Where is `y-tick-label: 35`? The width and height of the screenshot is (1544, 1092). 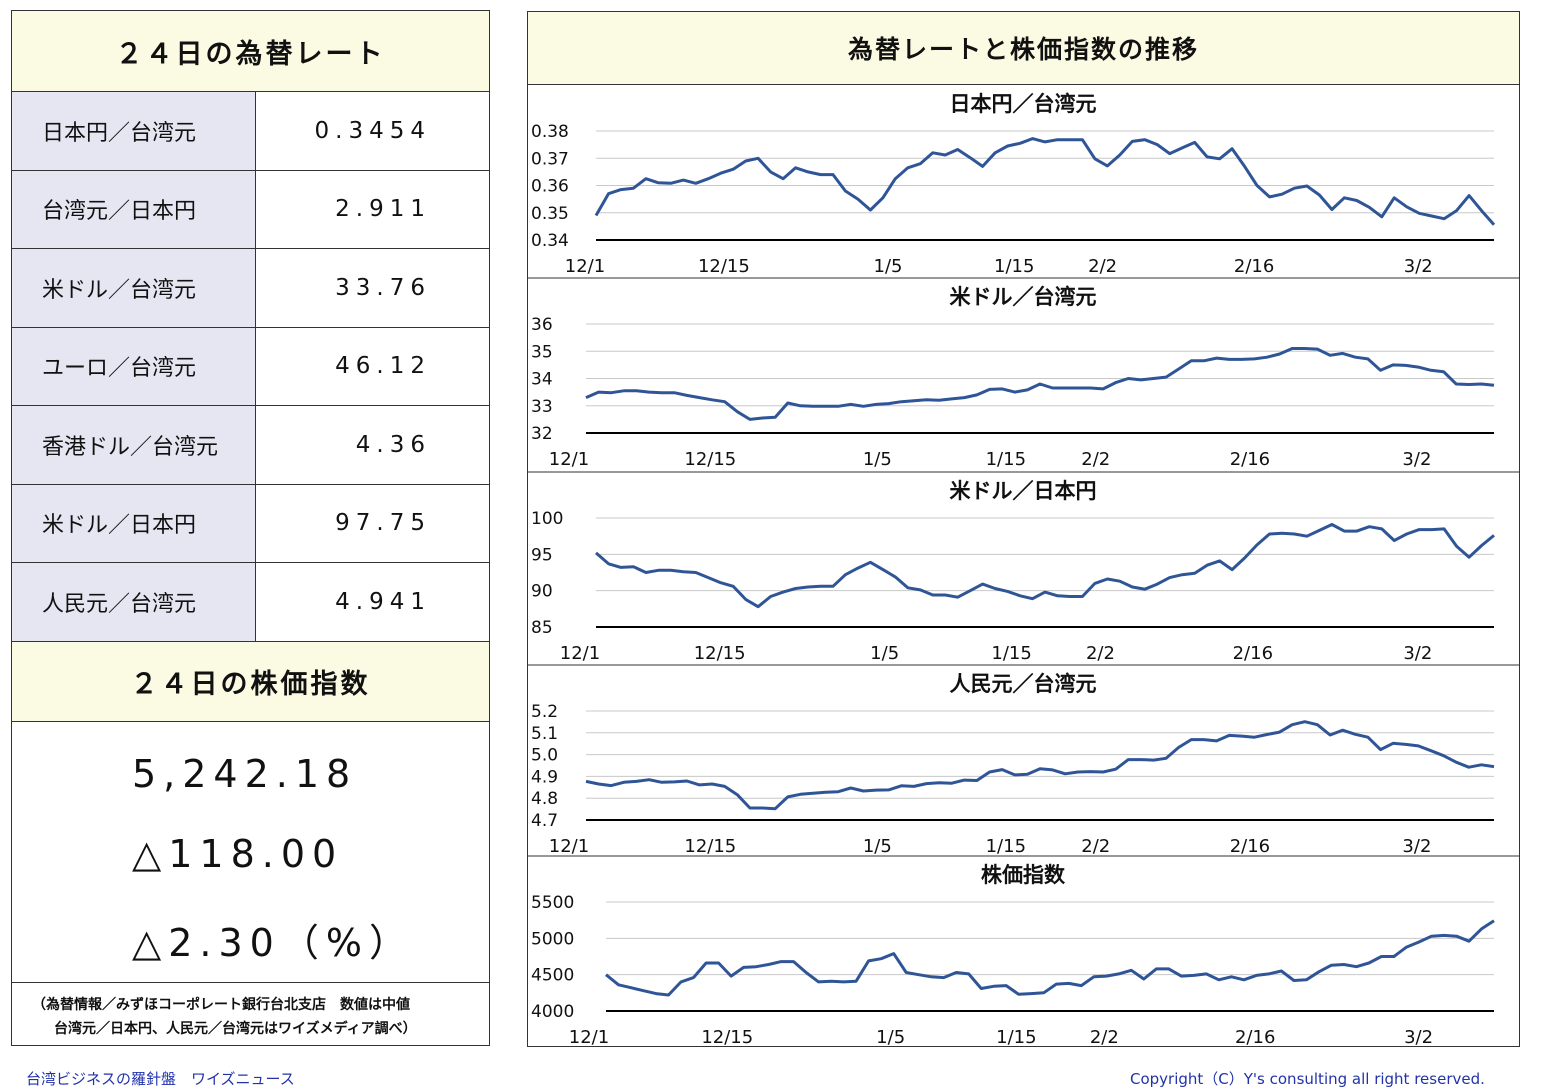 y-tick-label: 35 is located at coordinates (542, 352).